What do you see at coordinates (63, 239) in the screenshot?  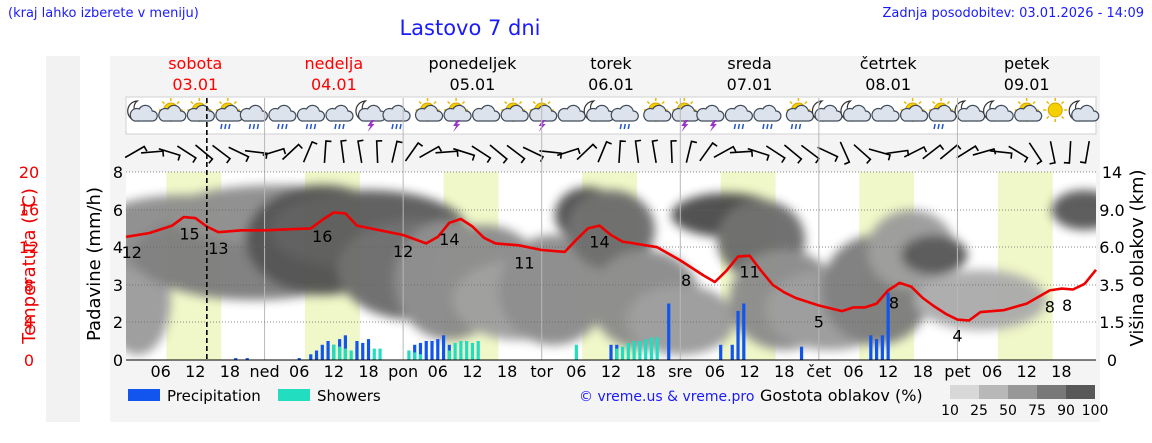 I see `left-panel` at bounding box center [63, 239].